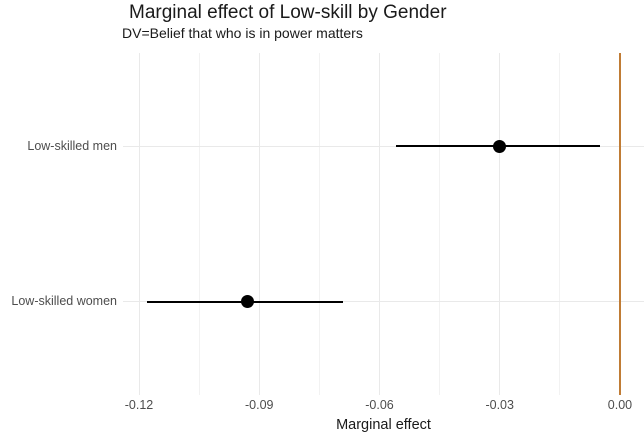 Image resolution: width=644 pixels, height=438 pixels. What do you see at coordinates (383, 425) in the screenshot?
I see `x-axis-title: Marginal effect` at bounding box center [383, 425].